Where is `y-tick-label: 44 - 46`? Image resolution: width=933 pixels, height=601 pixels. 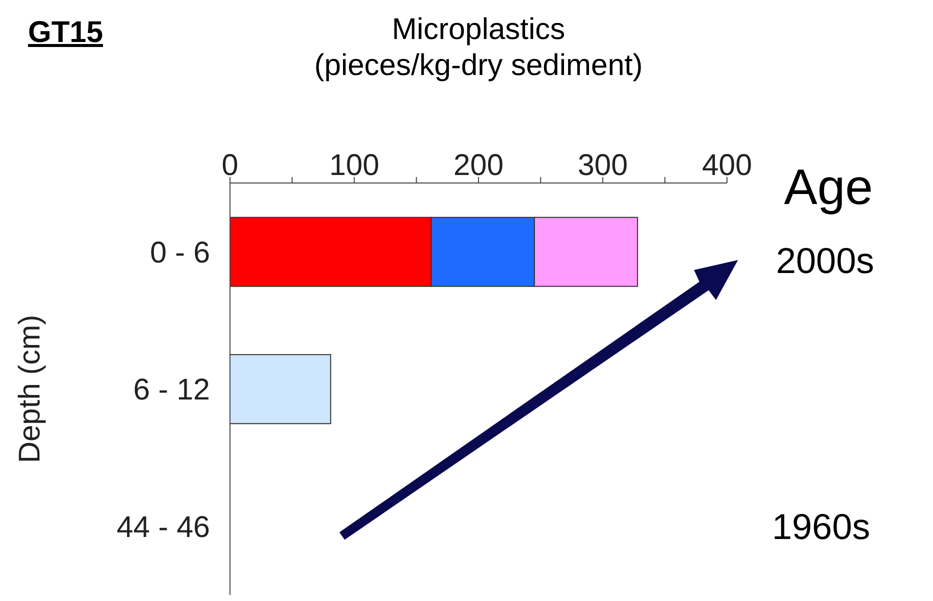
y-tick-label: 44 - 46 is located at coordinates (163, 527).